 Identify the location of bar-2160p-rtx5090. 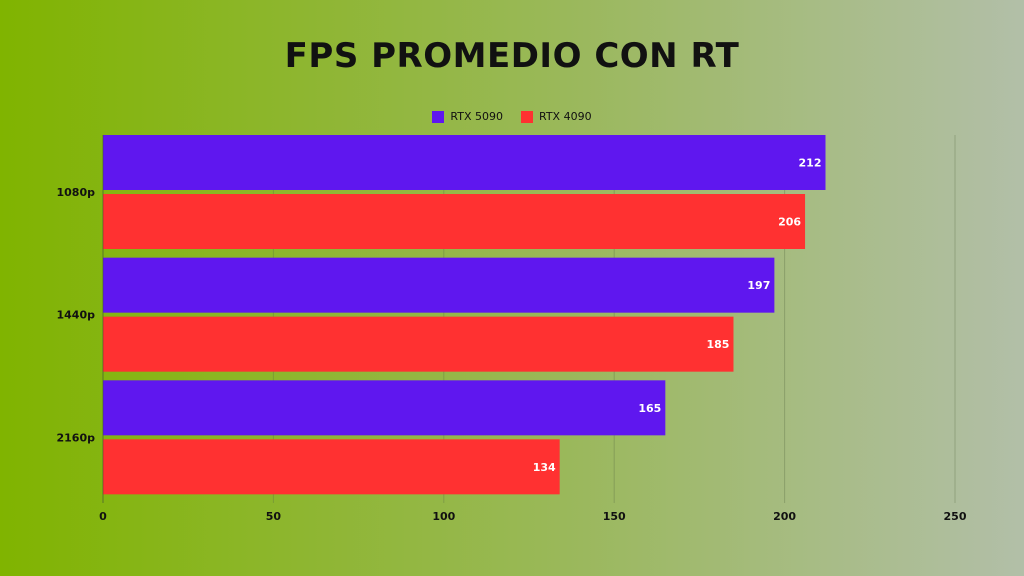
(384, 408).